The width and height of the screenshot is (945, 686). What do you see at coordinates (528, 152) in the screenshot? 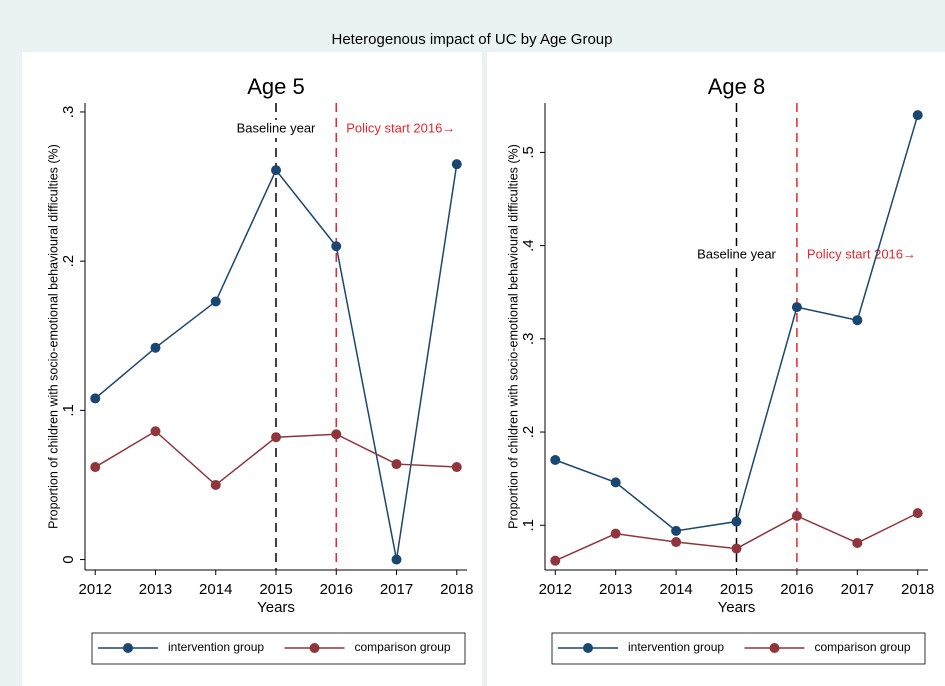
I see `y-tick-label: .5` at bounding box center [528, 152].